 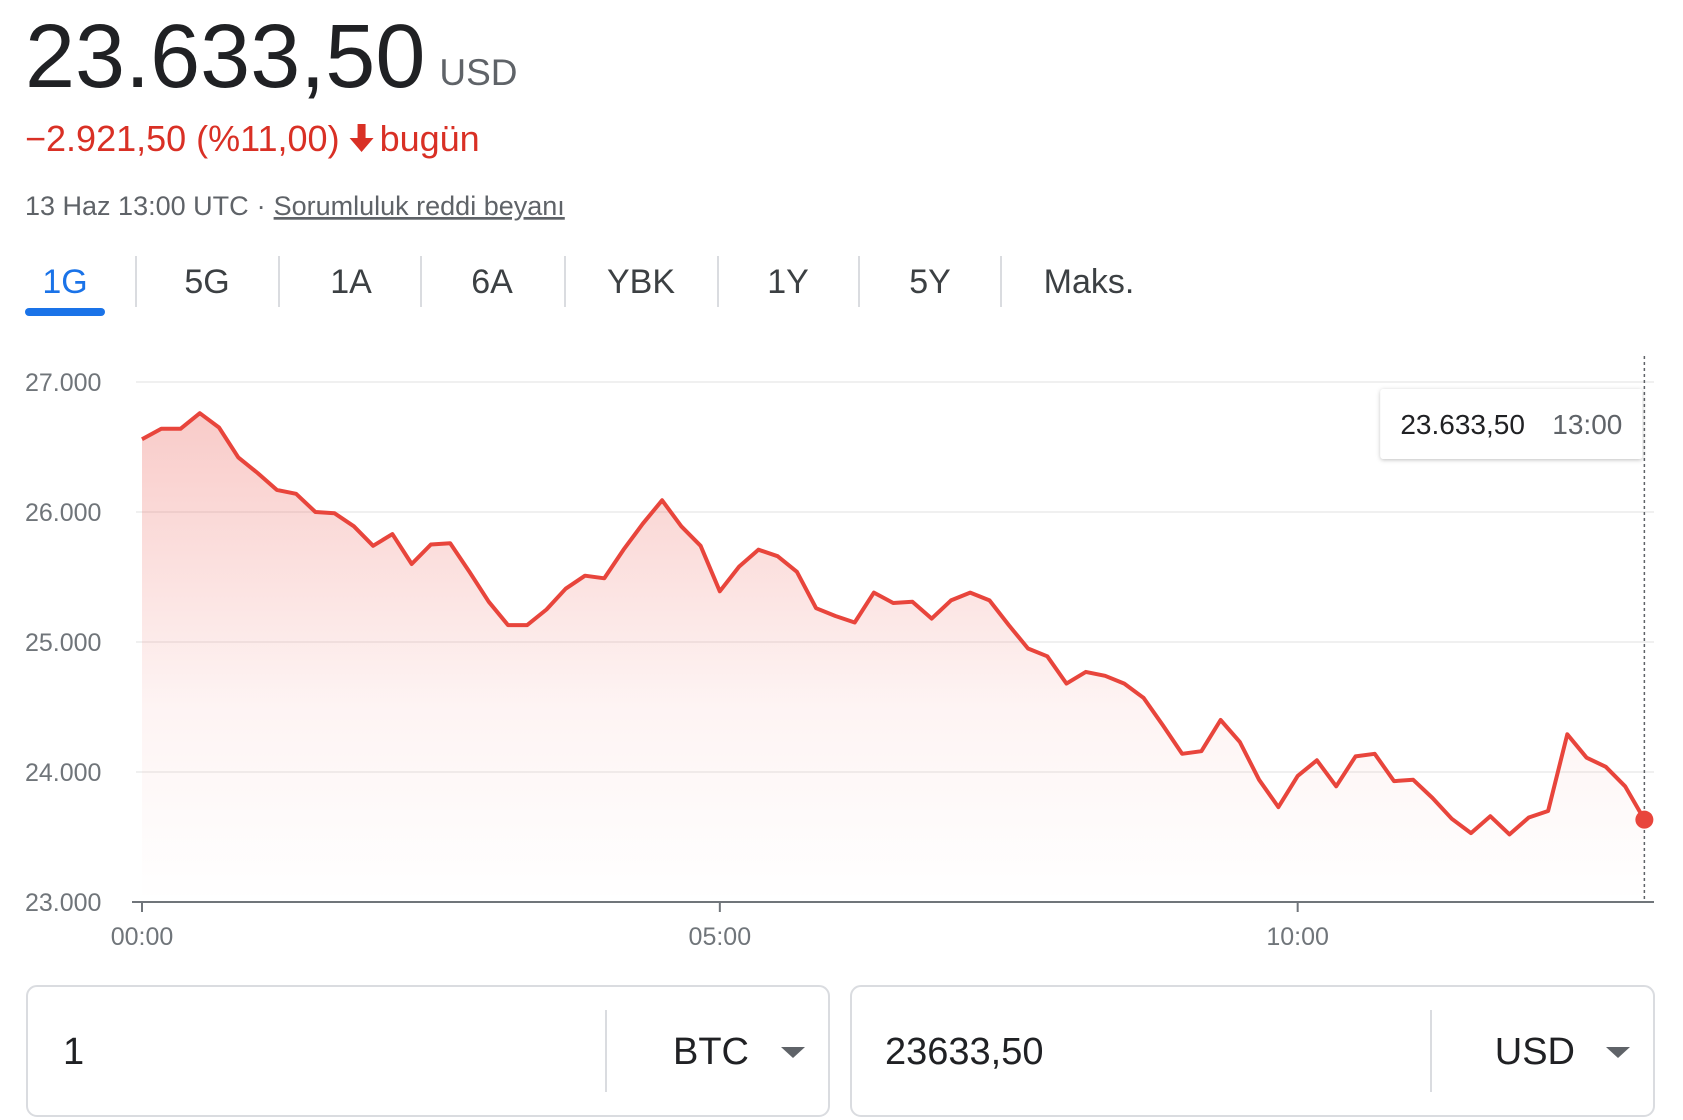 I want to click on currency-select: BTC, so click(x=711, y=1052).